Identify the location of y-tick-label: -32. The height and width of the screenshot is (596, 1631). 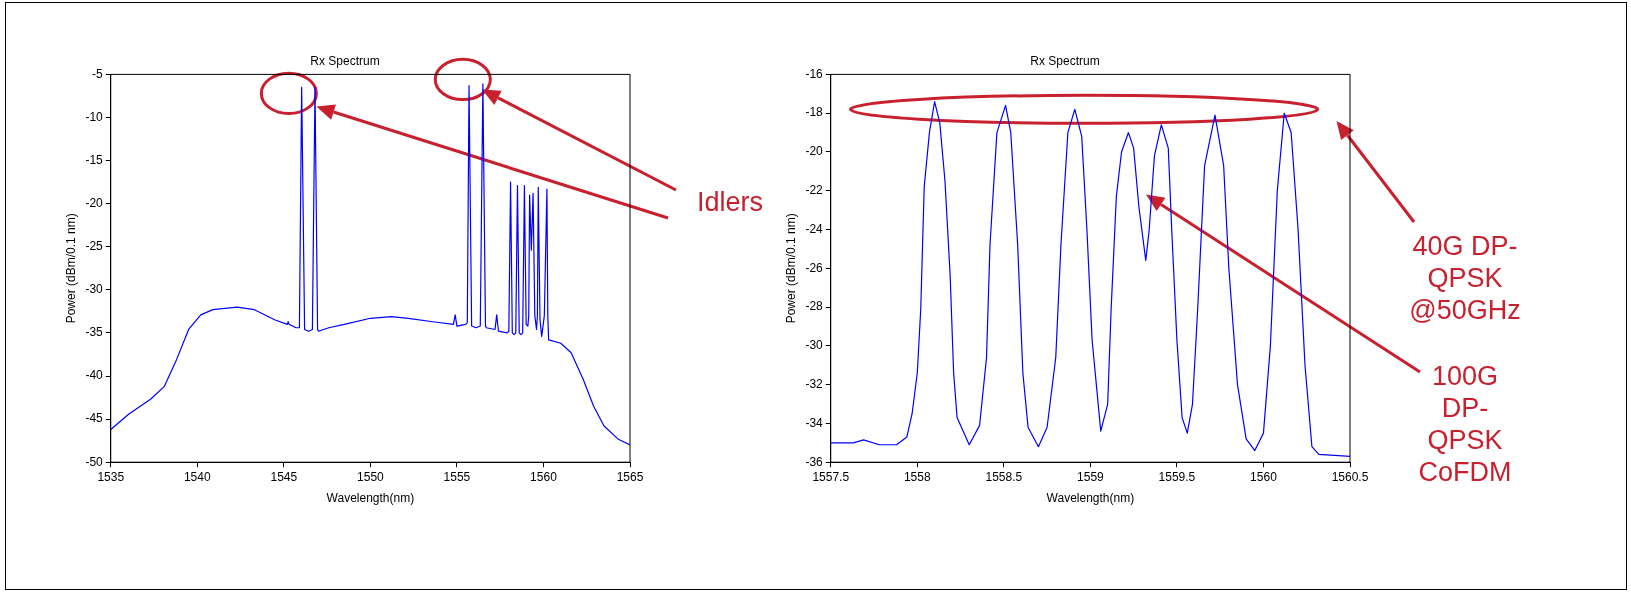
(814, 383).